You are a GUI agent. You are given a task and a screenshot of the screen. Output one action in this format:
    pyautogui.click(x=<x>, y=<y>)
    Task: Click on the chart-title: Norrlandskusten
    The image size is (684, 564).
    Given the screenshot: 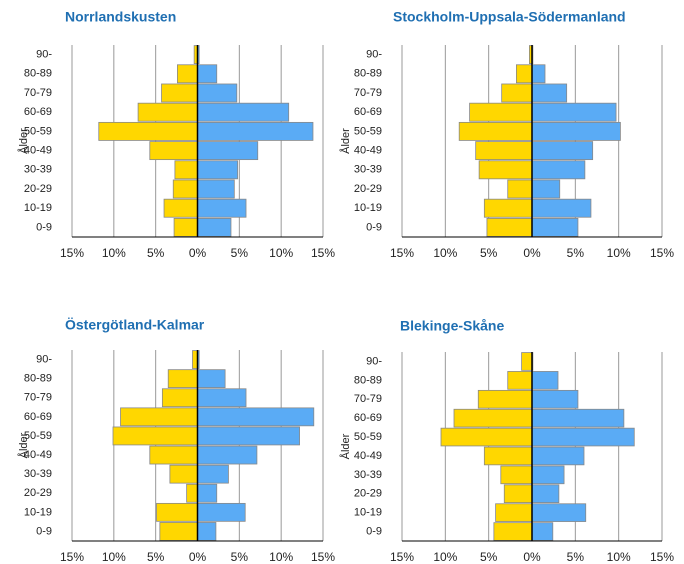 What is the action you would take?
    pyautogui.click(x=120, y=17)
    